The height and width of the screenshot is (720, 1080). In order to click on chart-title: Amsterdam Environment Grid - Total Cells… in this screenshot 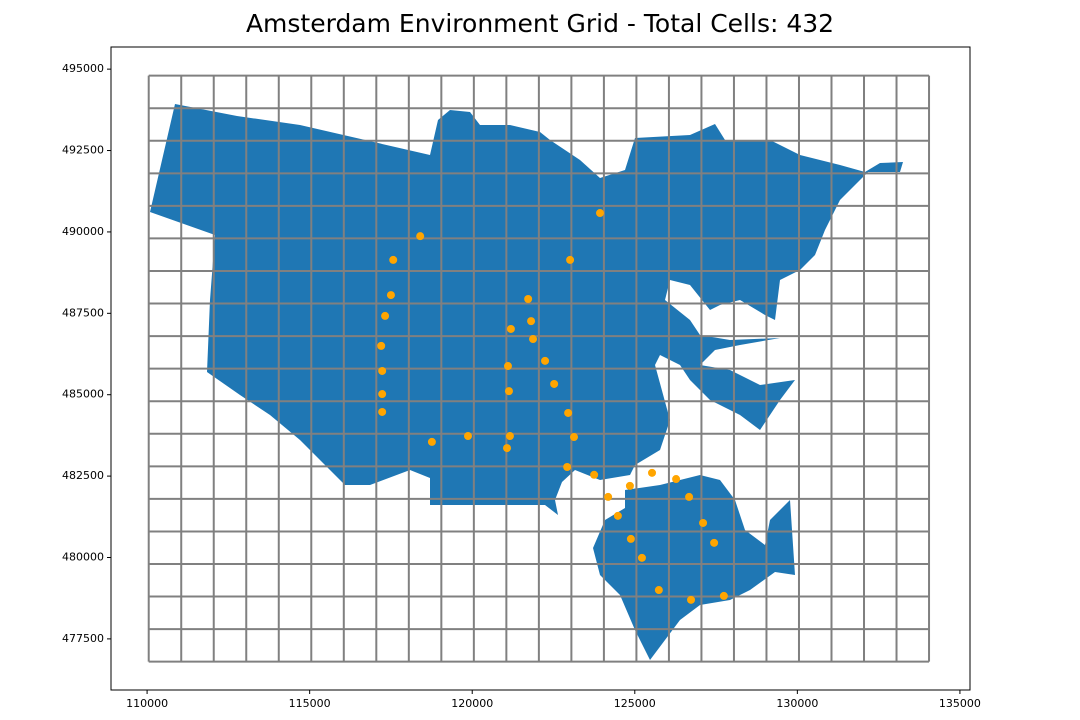, I will do `click(540, 23)`.